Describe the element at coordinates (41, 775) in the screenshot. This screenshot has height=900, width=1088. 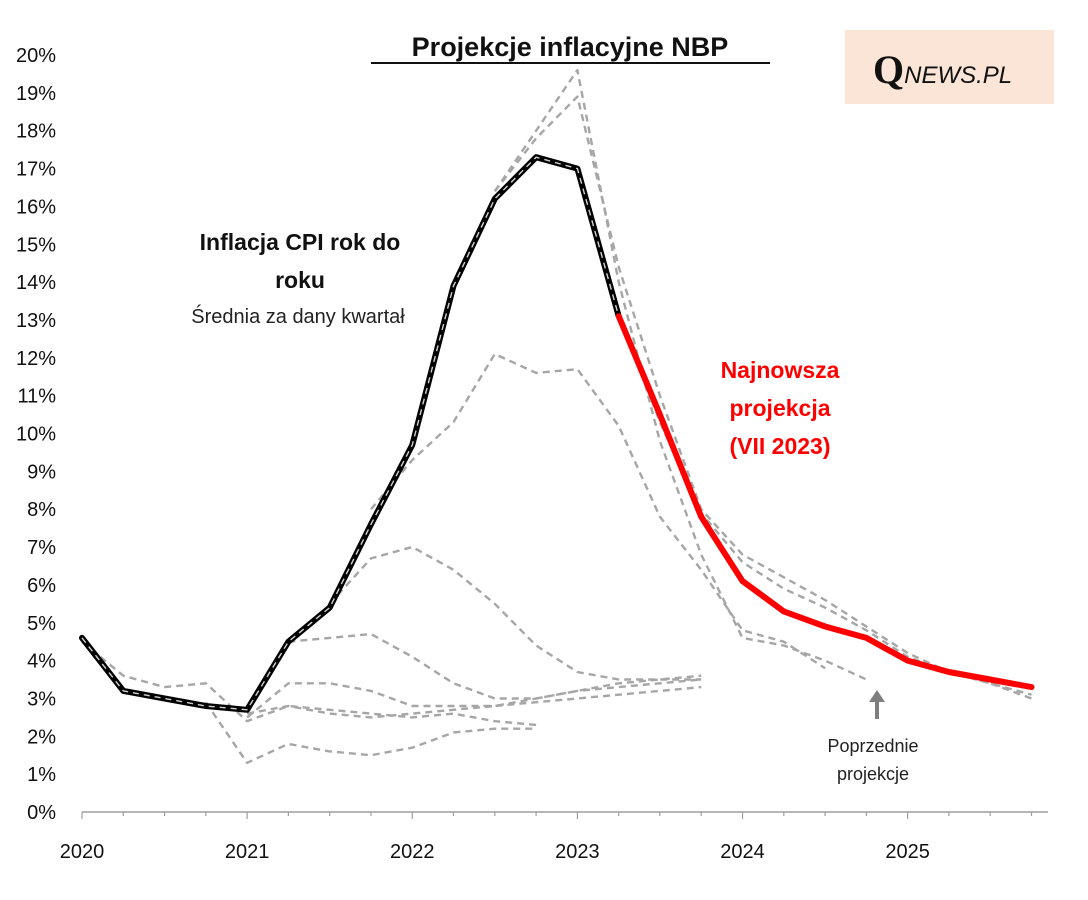
I see `y-tick-label: 1%` at that location.